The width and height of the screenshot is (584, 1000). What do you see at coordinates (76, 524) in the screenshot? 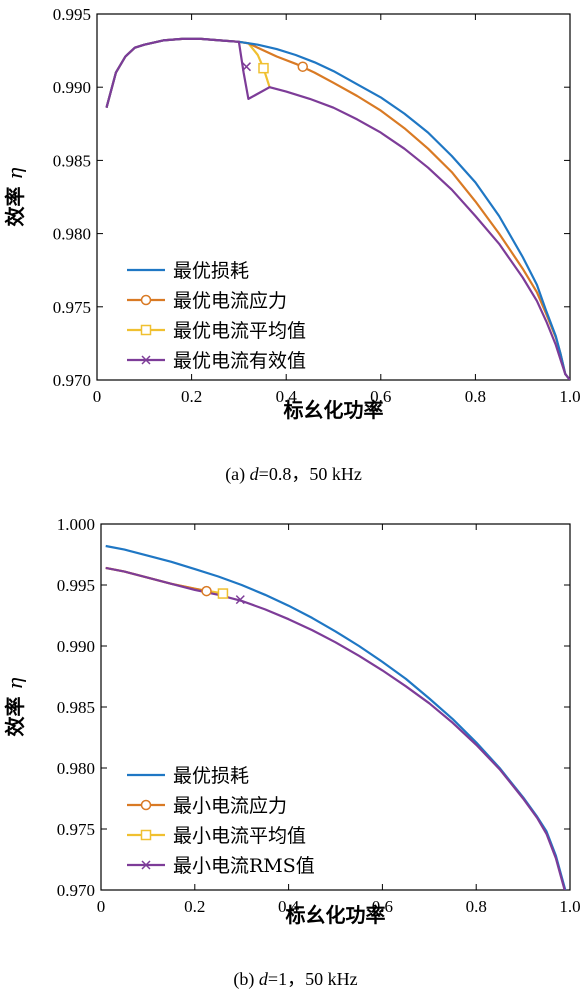
I see `y-tick-label: 1.000` at bounding box center [76, 524].